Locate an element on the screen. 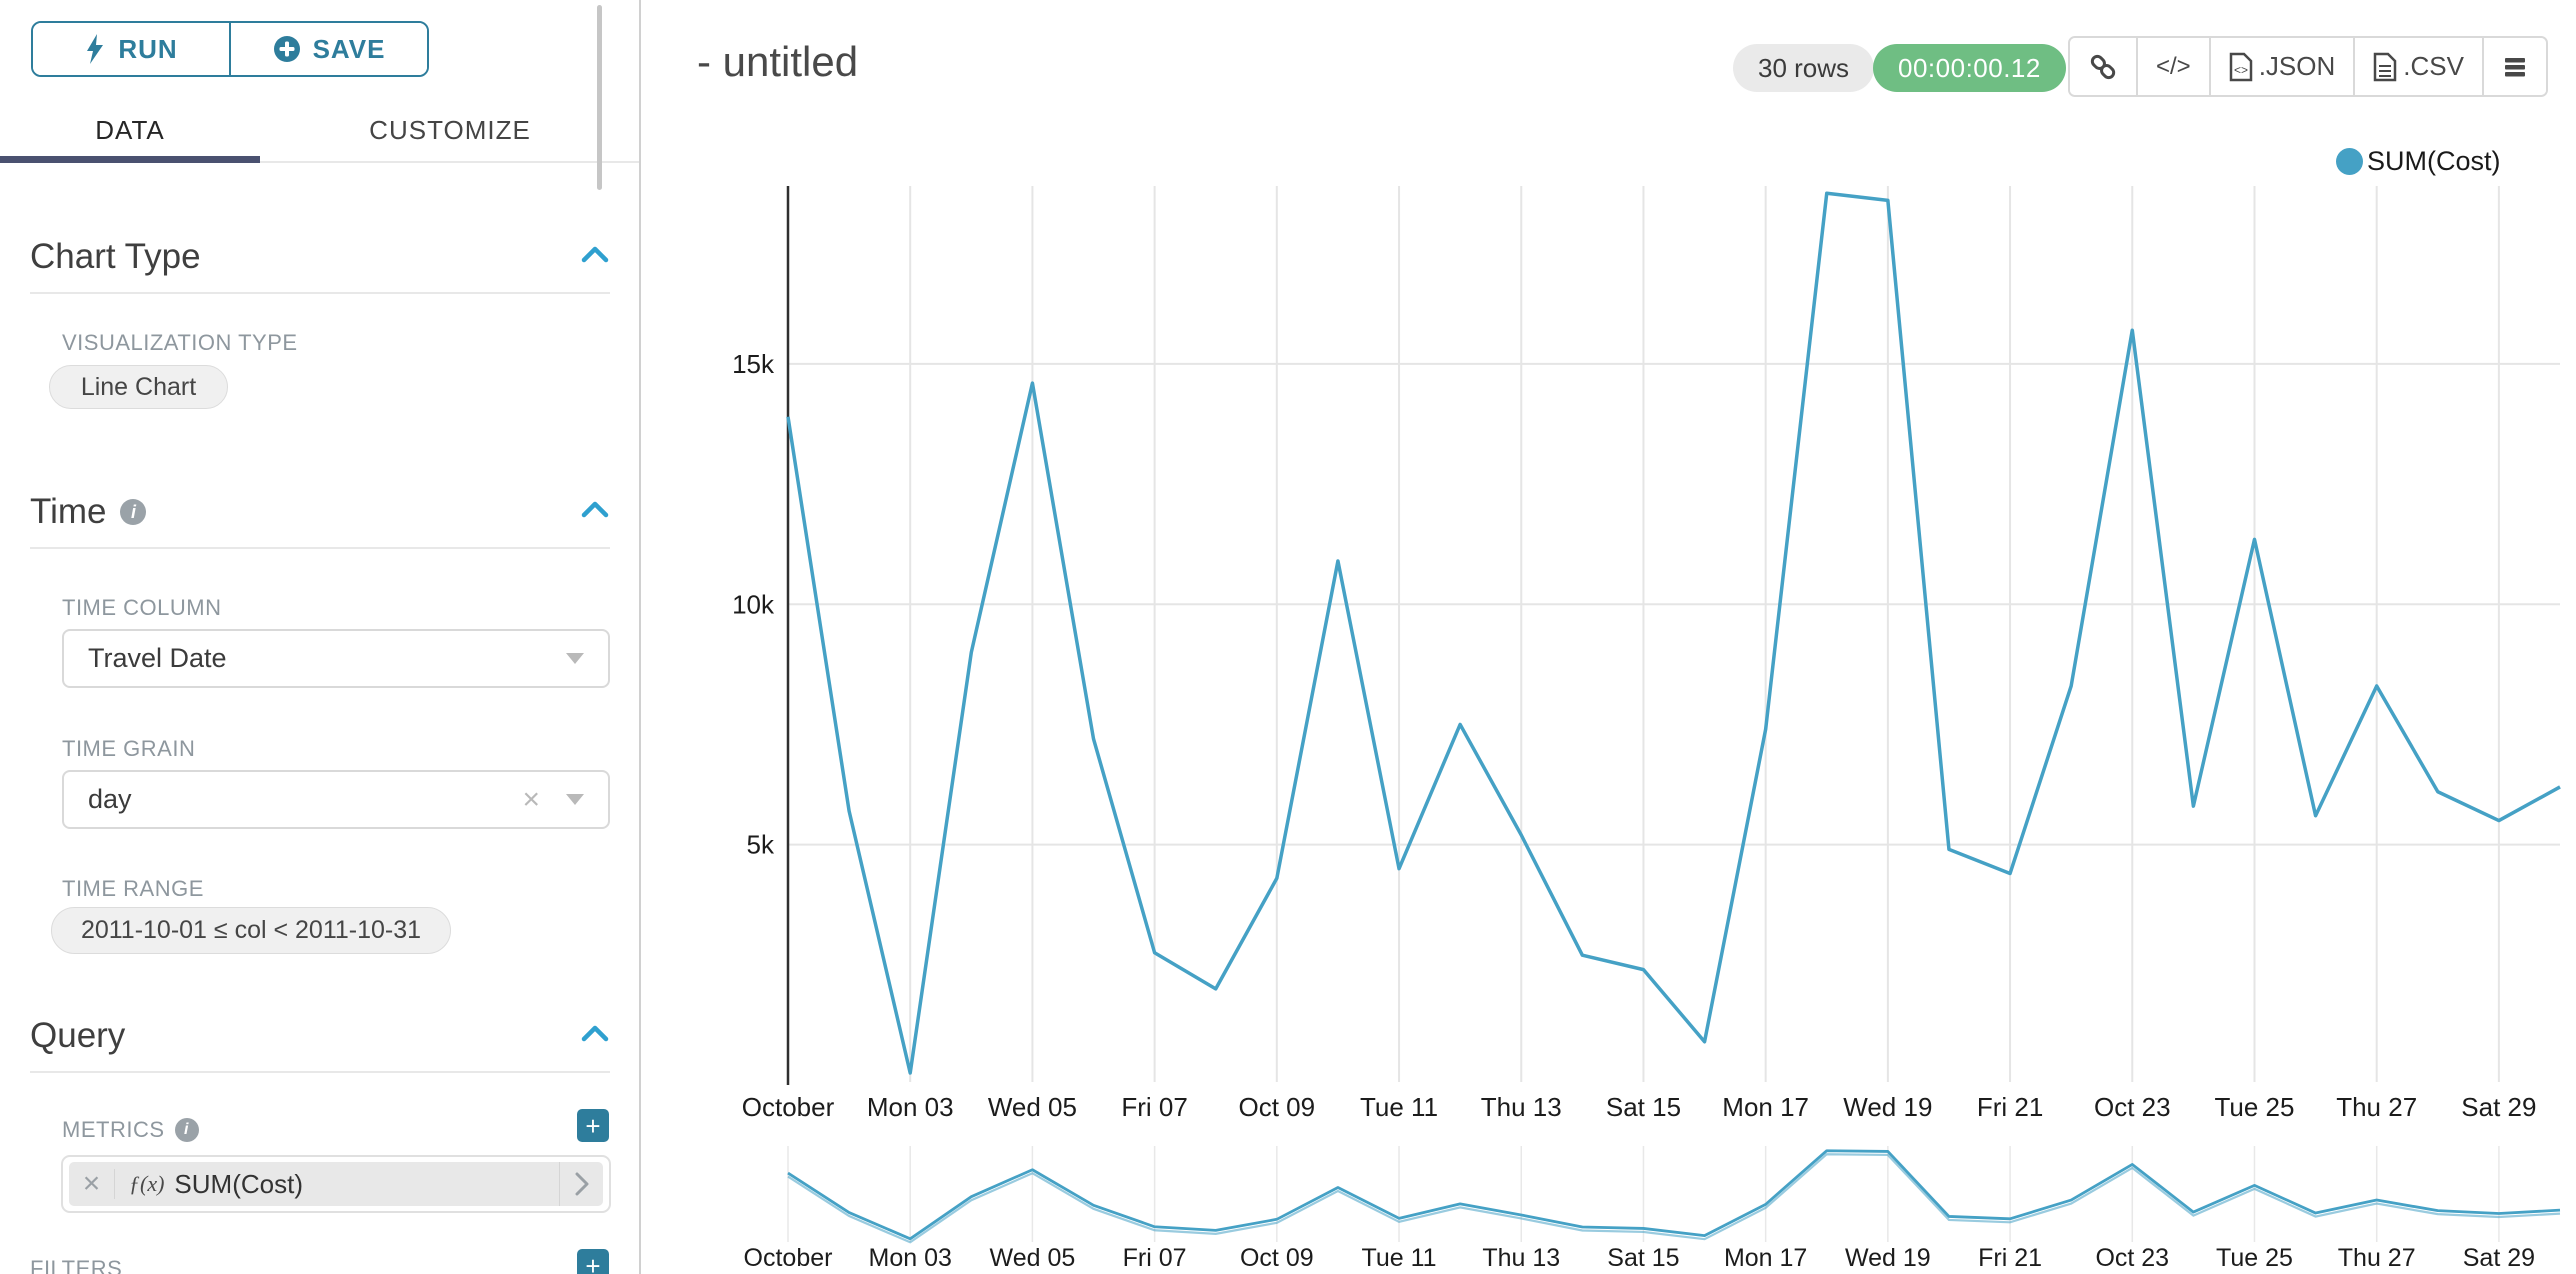 This screenshot has height=1274, width=2576. chart-type-section-header: Chart Type is located at coordinates (320, 257).